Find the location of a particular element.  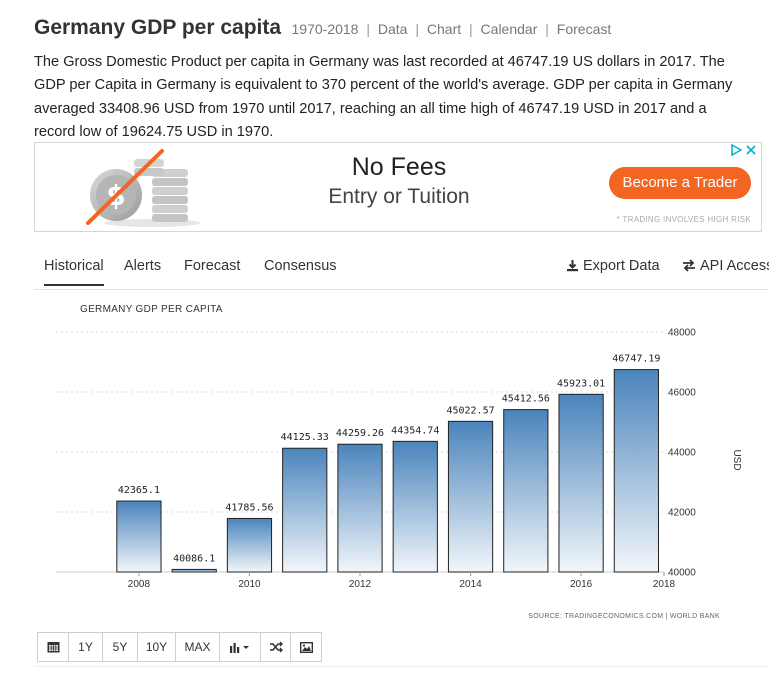

link-calendar: Calendar is located at coordinates (509, 29).